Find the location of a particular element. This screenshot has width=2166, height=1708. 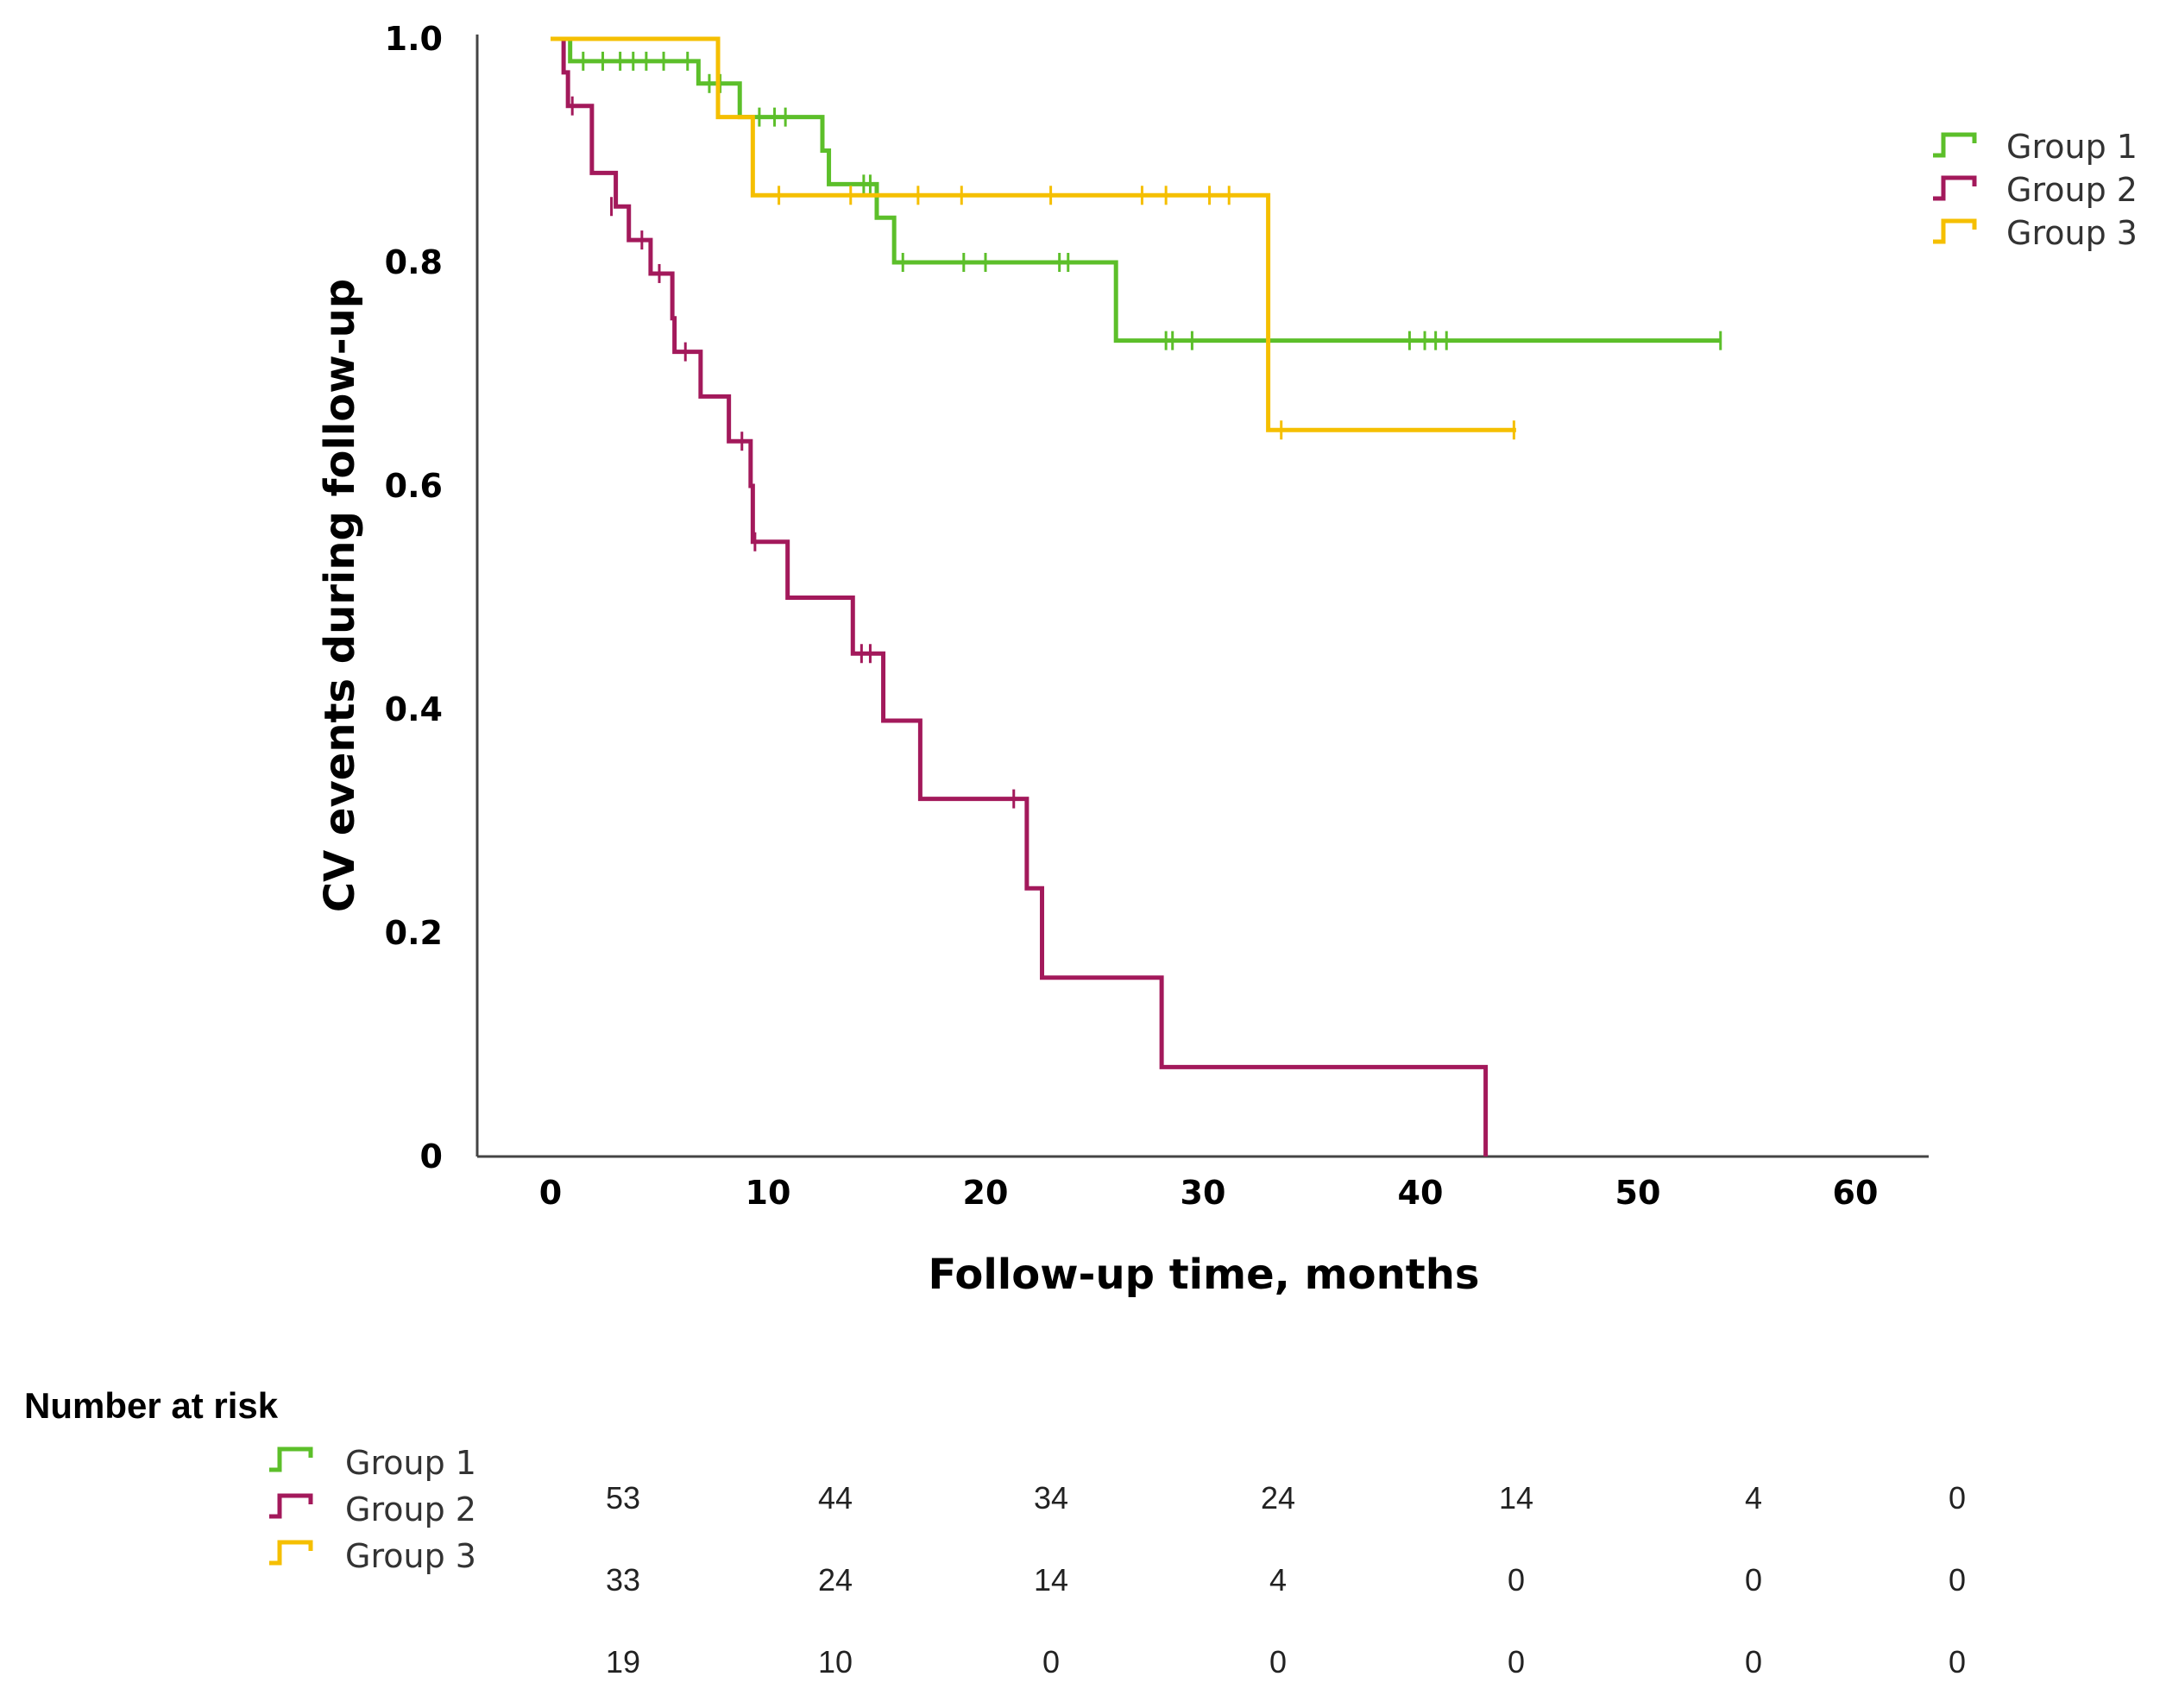

y-tick-labels: 0 0.2 0.4 0.6 0.8 1.0 is located at coordinates (414, 597).